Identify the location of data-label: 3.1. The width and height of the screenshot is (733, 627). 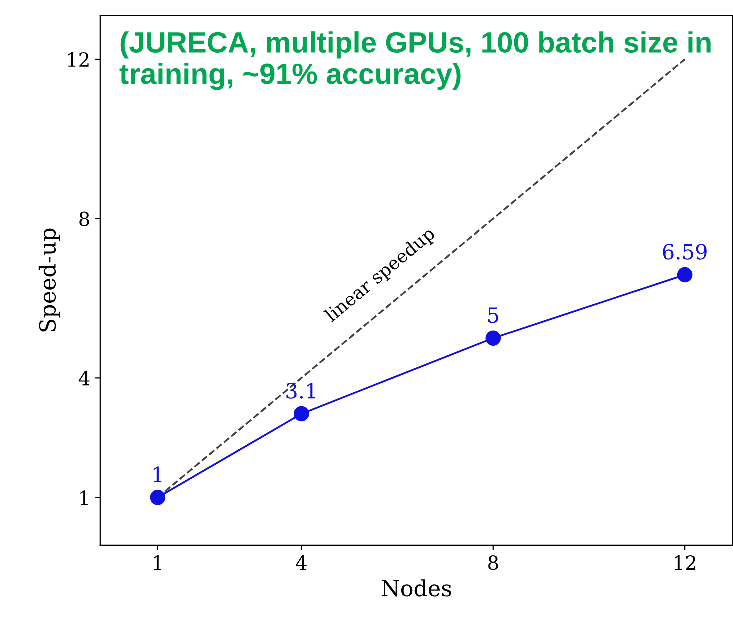
(301, 391).